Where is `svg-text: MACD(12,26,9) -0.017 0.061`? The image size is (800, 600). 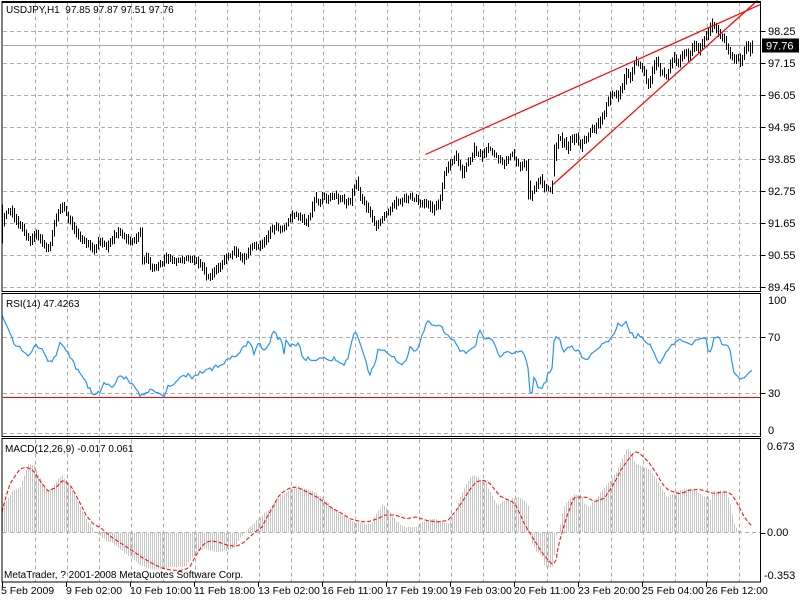 svg-text: MACD(12,26,9) -0.017 0.061 is located at coordinates (69, 449).